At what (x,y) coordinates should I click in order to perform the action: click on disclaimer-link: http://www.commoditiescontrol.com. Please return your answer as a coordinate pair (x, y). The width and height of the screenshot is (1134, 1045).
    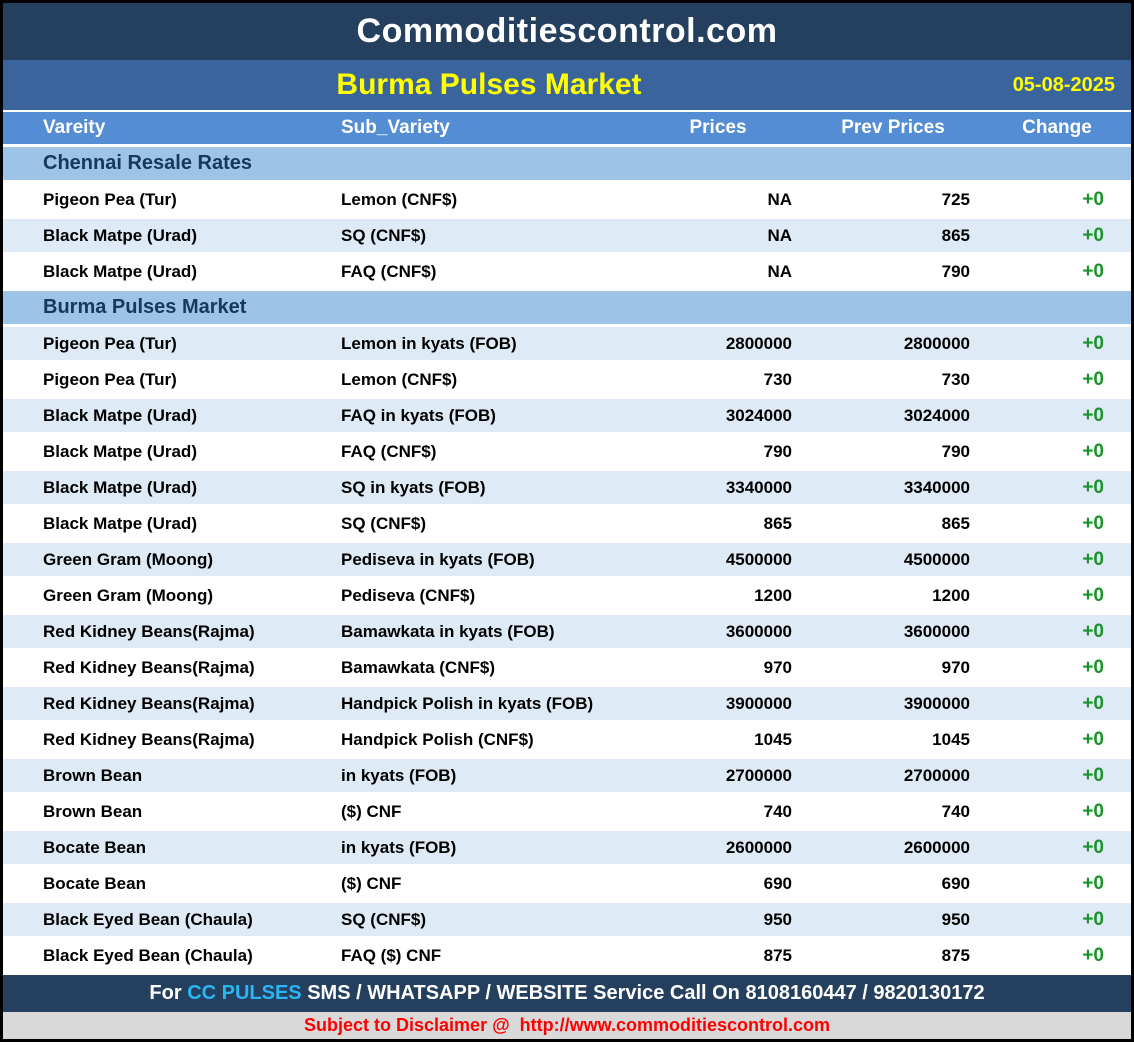
    Looking at the image, I should click on (674, 1025).